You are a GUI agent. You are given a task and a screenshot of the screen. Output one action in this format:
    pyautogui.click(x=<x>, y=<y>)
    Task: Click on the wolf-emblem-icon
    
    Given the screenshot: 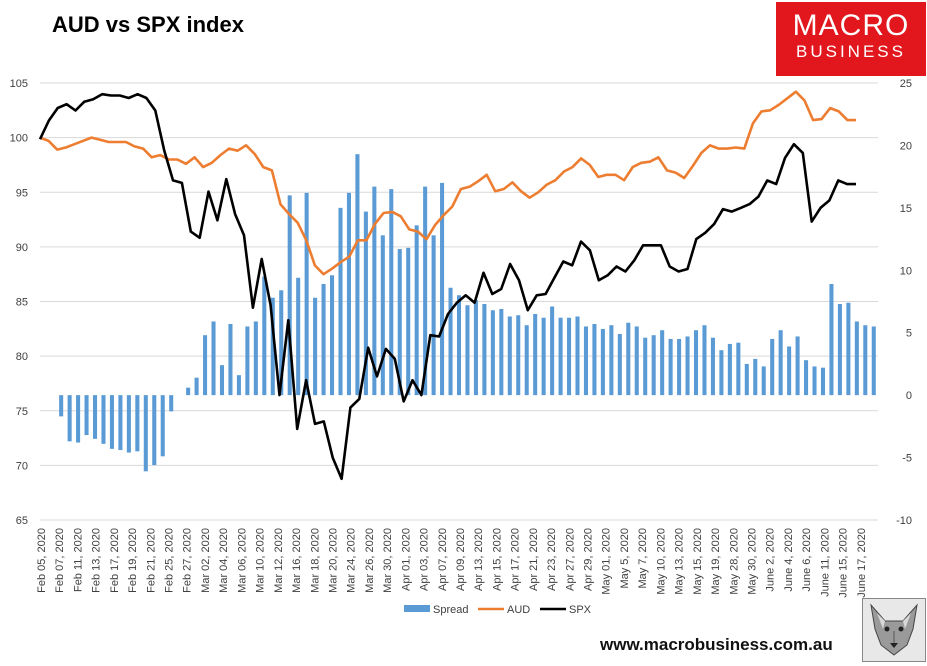 What is the action you would take?
    pyautogui.click(x=894, y=630)
    